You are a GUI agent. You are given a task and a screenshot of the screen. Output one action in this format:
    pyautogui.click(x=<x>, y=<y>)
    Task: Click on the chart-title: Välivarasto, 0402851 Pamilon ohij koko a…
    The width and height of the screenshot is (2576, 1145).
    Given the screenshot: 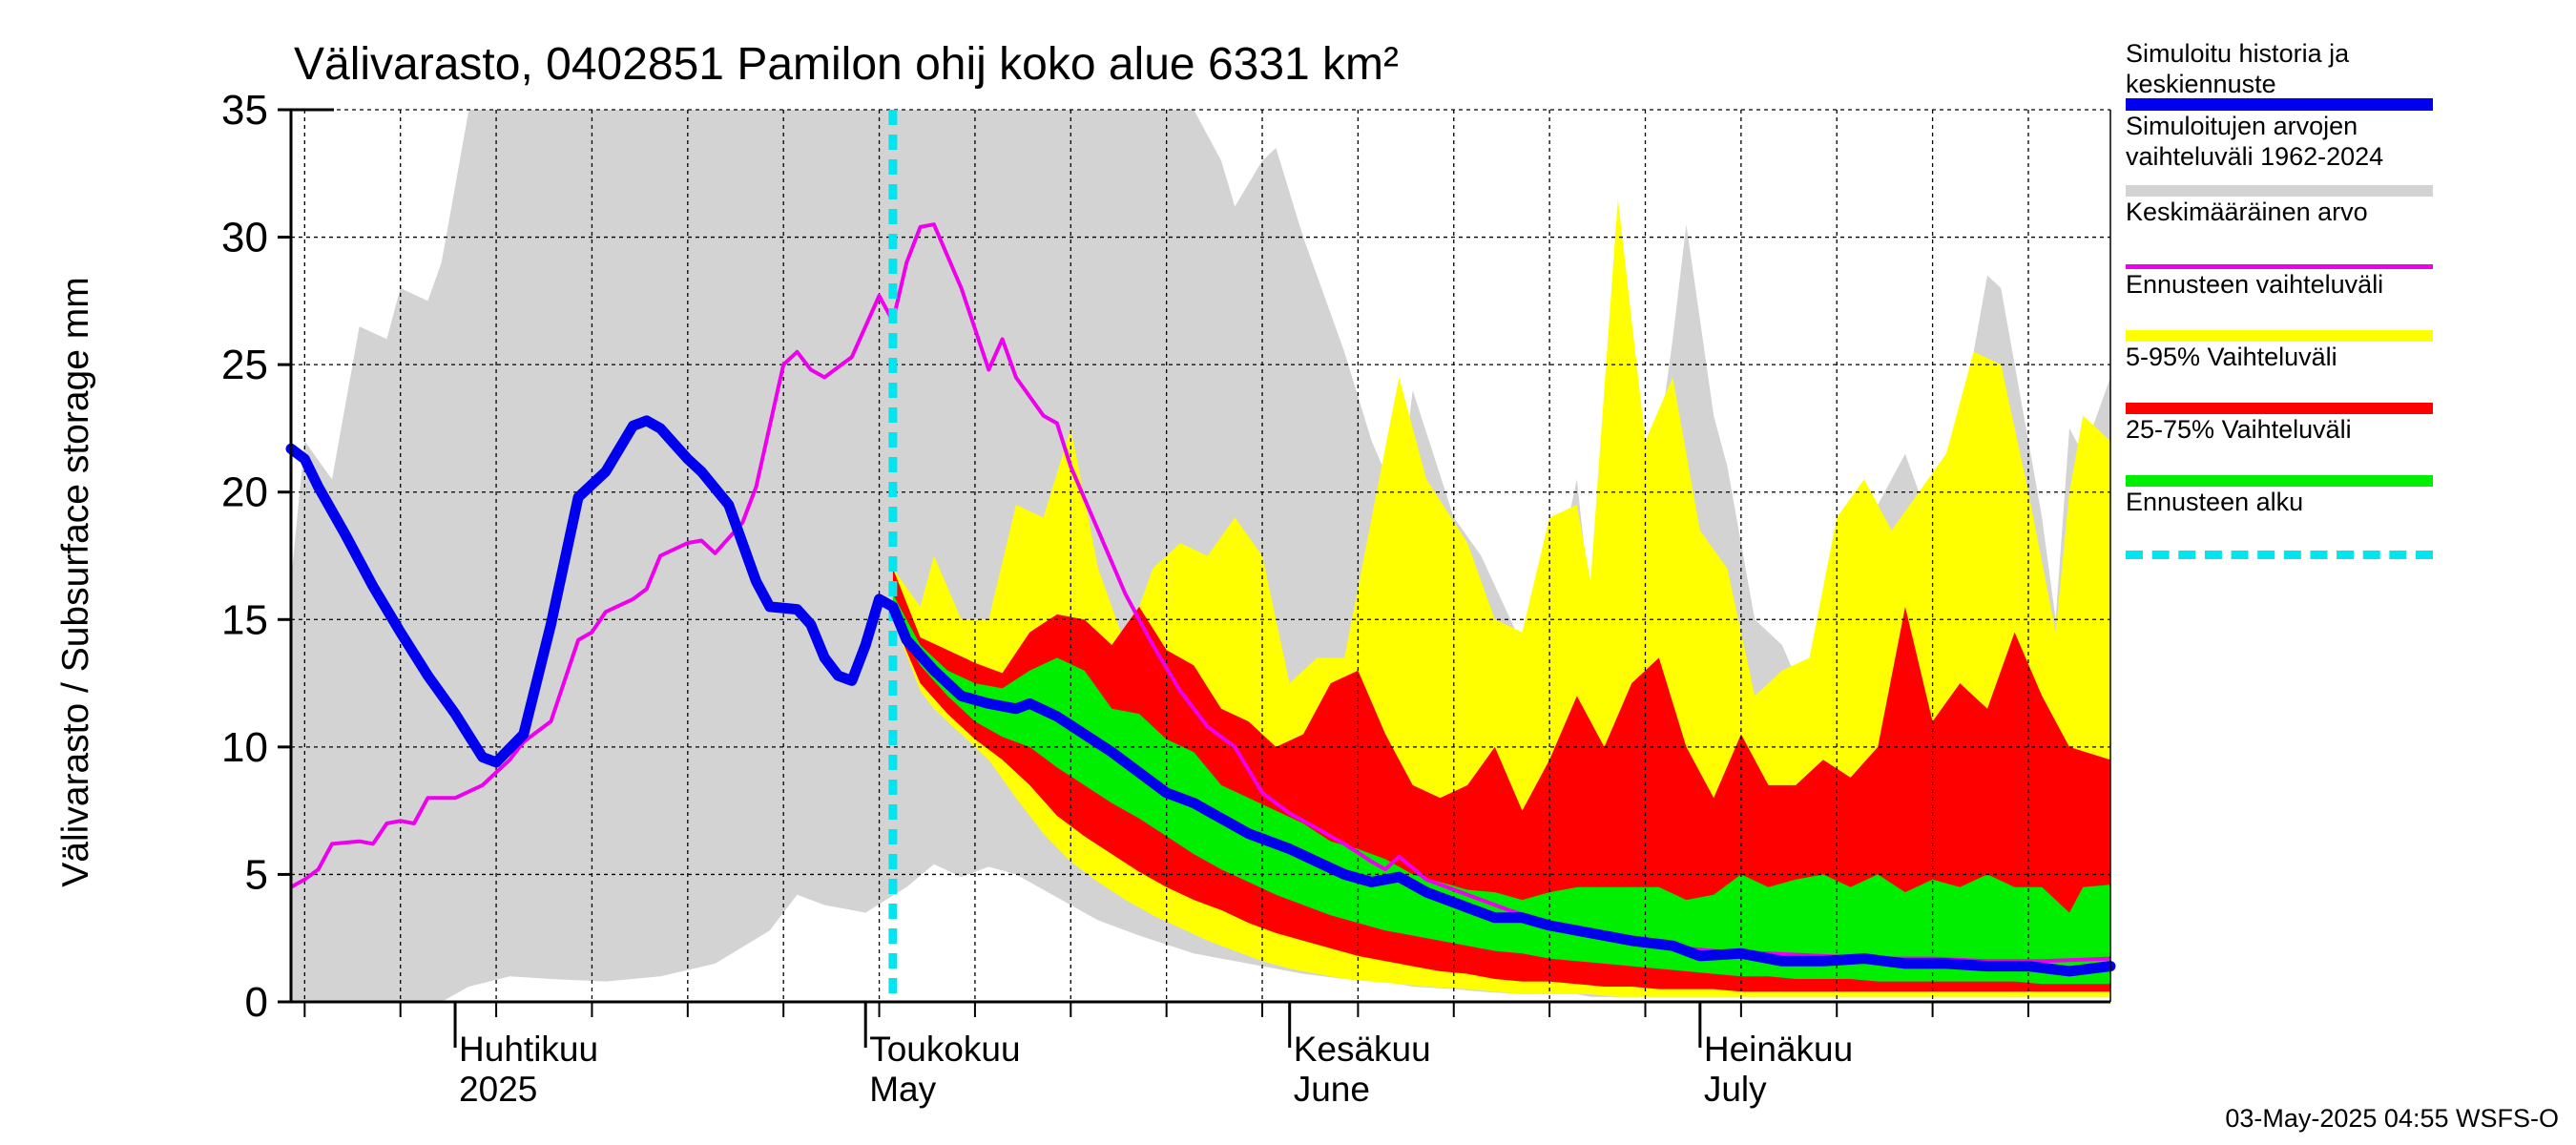 What is the action you would take?
    pyautogui.click(x=846, y=64)
    